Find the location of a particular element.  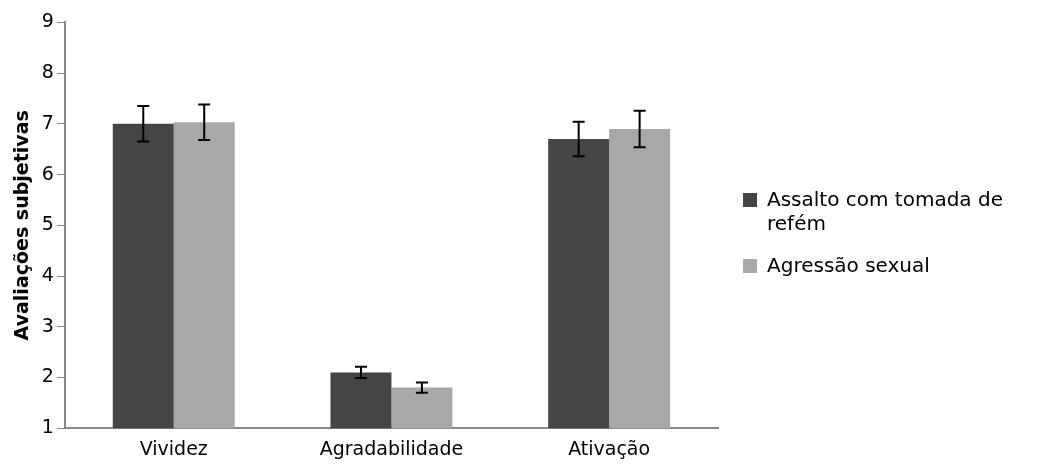

x-tick-label: Ativação is located at coordinates (609, 447).